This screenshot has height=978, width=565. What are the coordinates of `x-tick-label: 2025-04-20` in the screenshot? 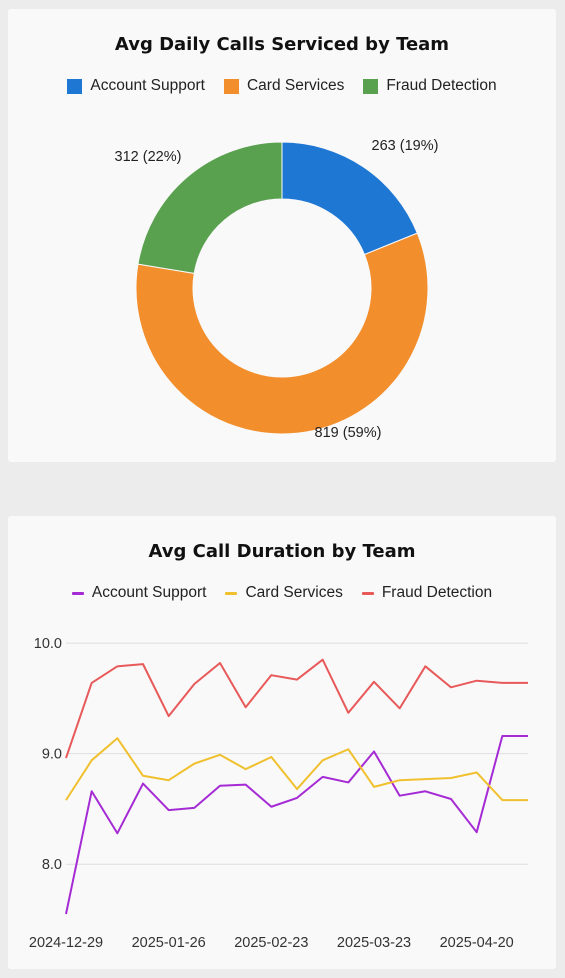 It's located at (477, 943).